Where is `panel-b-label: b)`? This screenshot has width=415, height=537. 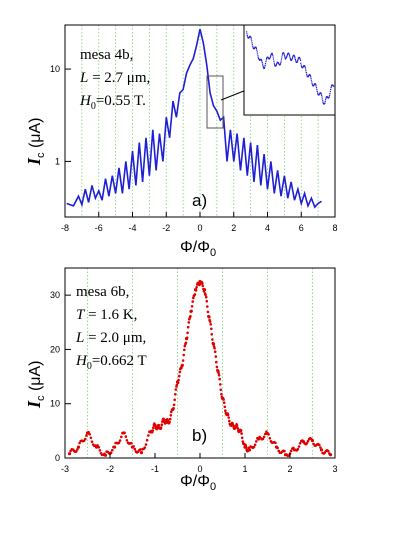
panel-b-label: b) is located at coordinates (199, 435).